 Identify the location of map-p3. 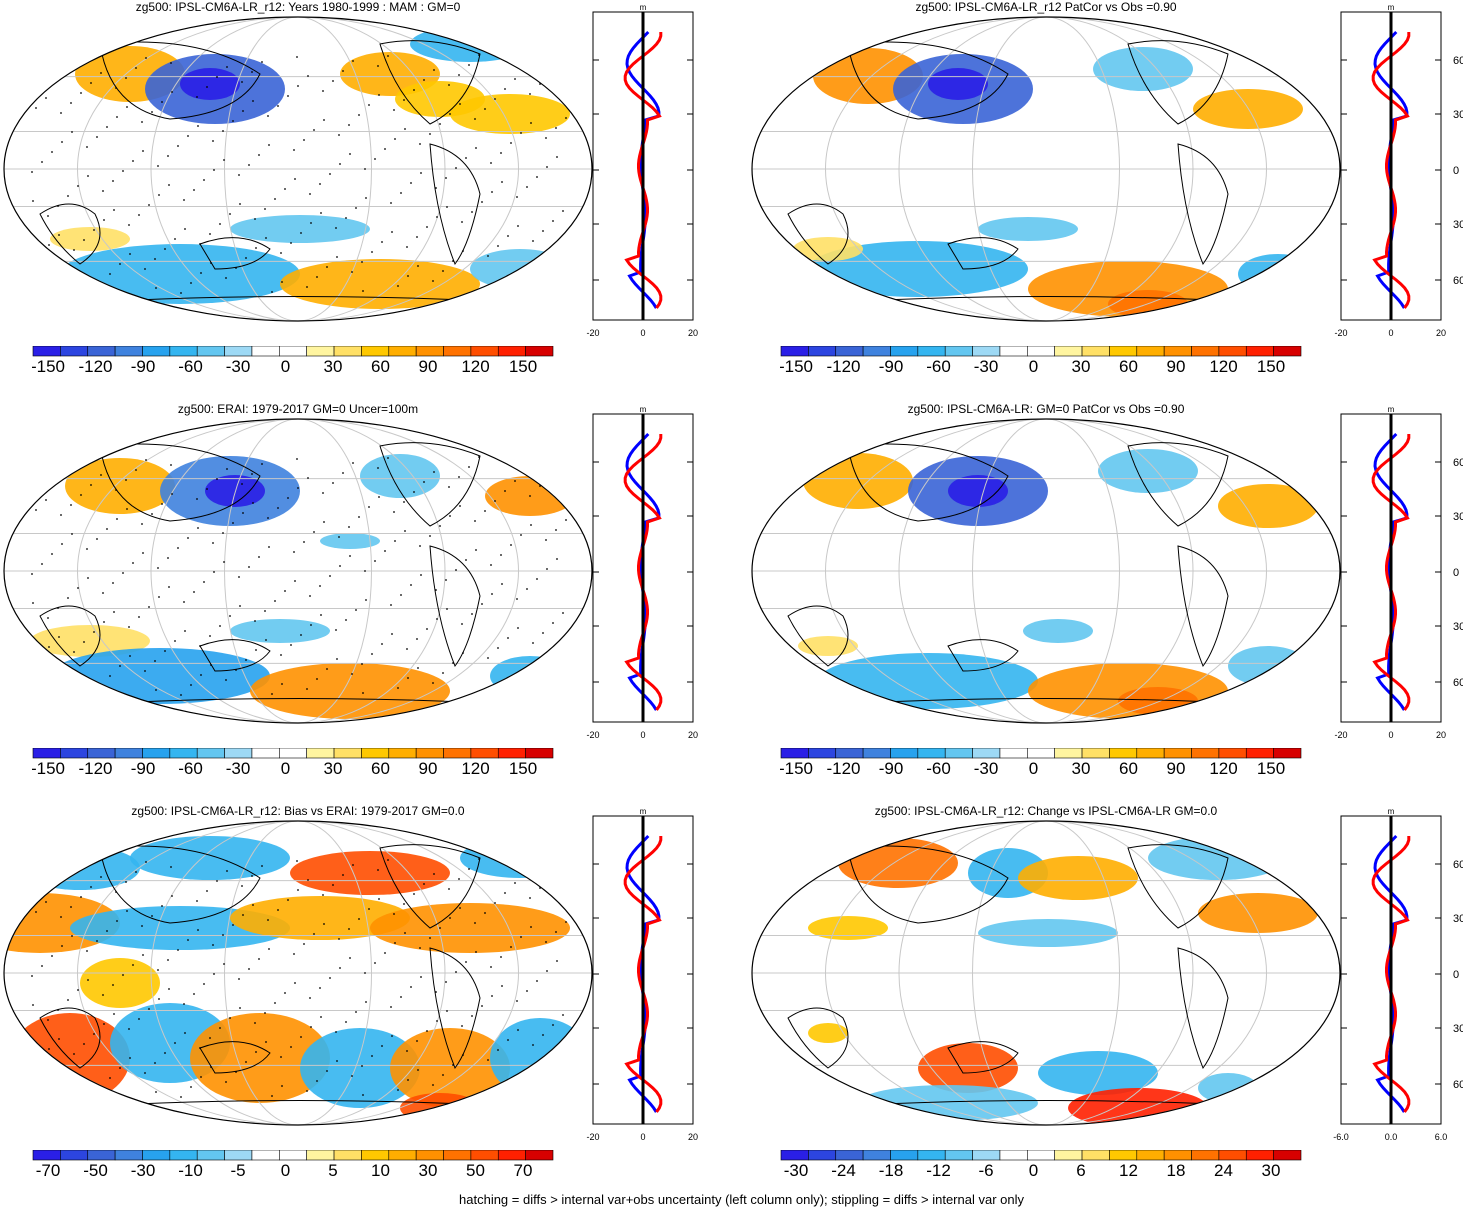
(298, 571).